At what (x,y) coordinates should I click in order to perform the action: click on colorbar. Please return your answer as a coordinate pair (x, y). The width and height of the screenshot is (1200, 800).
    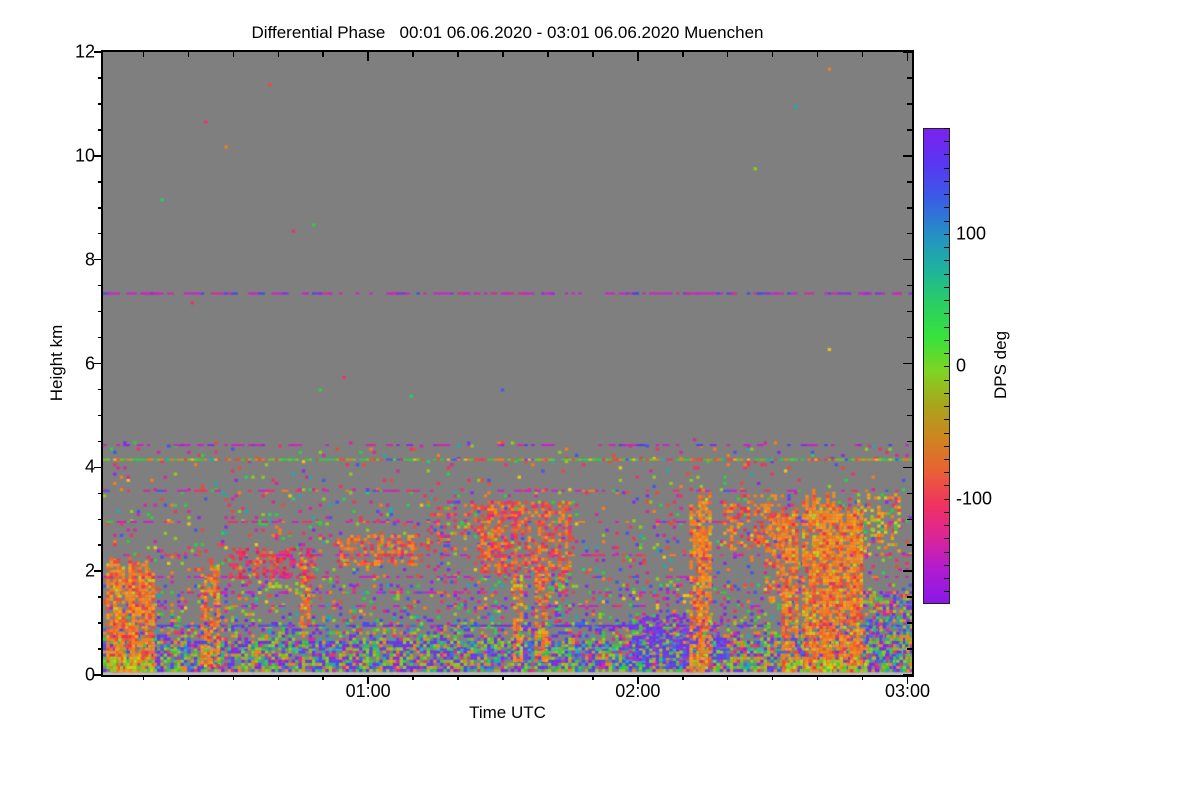
    Looking at the image, I should click on (936, 366).